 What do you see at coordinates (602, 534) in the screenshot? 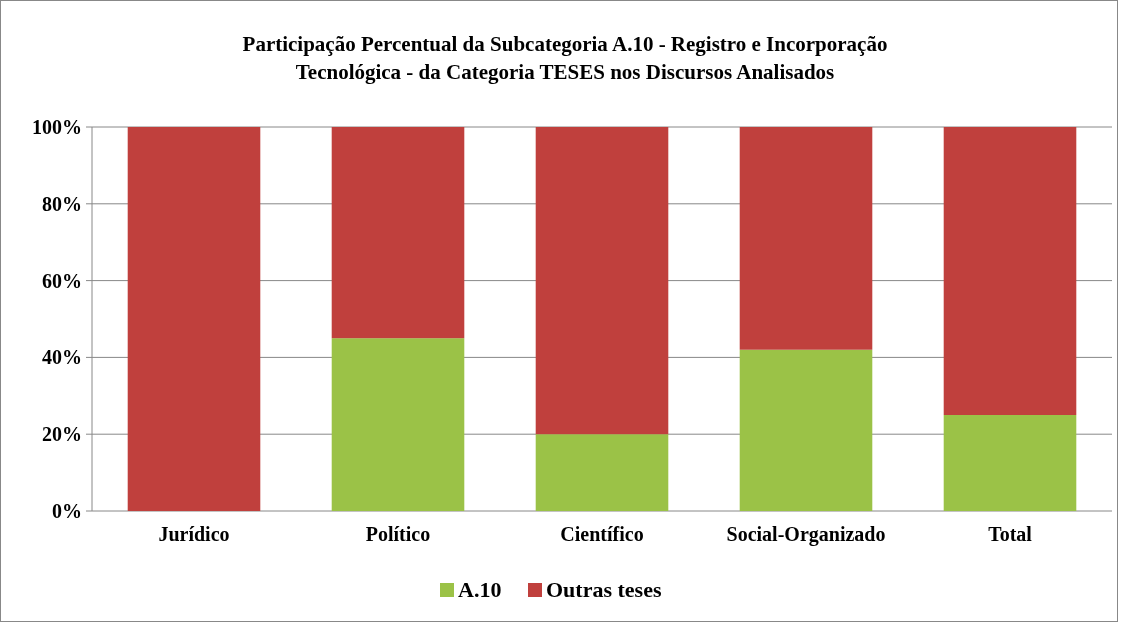
I see `x-tick-label: Científico` at bounding box center [602, 534].